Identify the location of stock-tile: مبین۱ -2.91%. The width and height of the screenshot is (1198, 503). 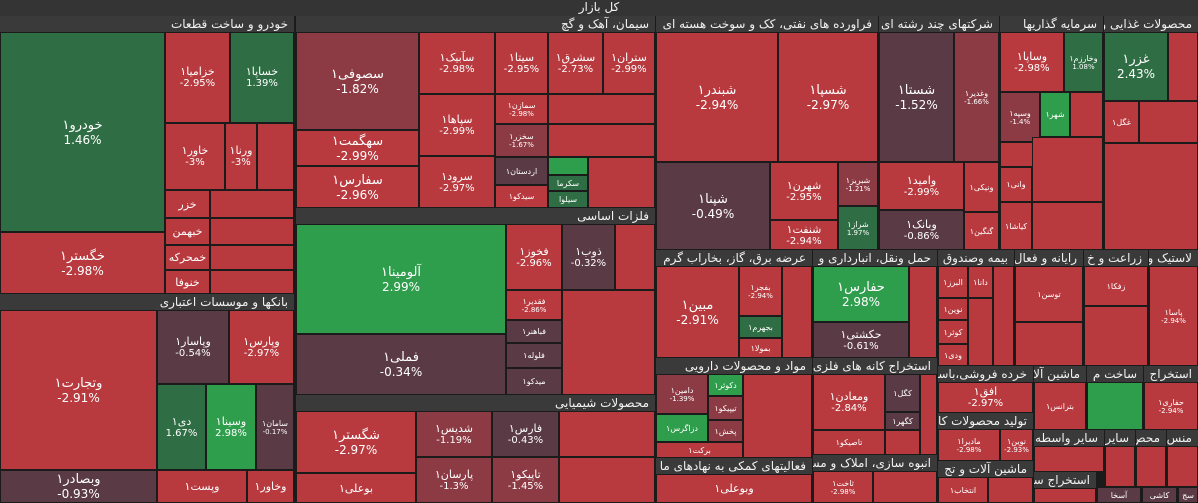
(697, 312).